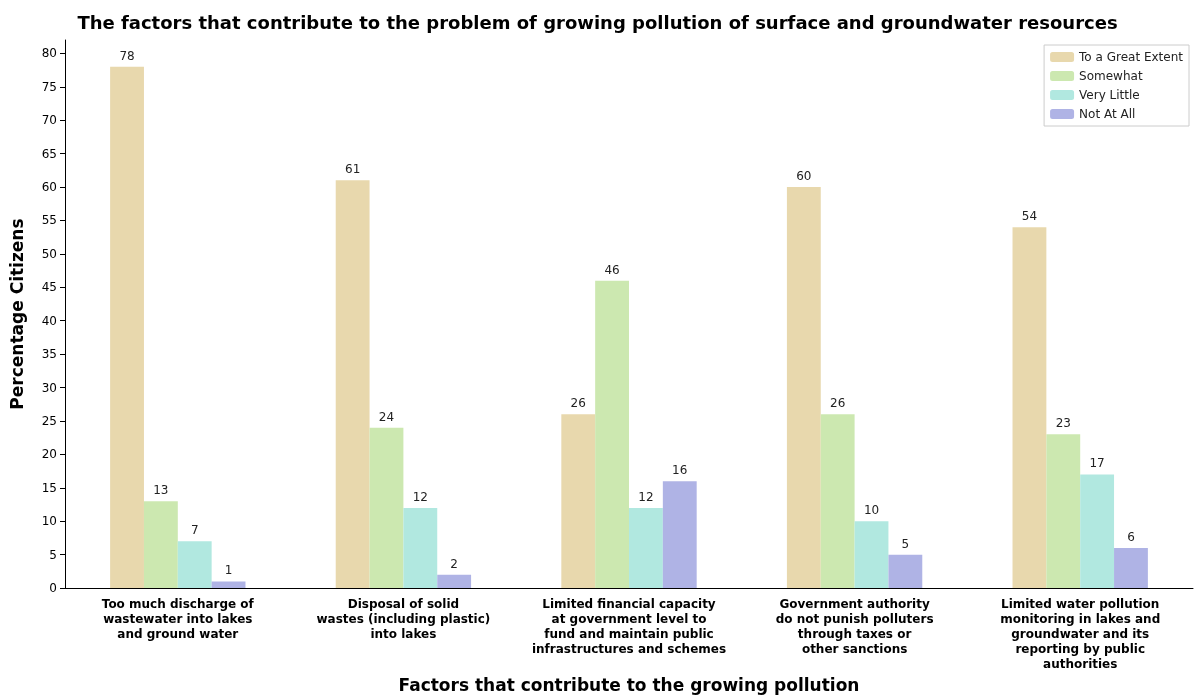 The height and width of the screenshot is (698, 1195). I want to click on data-label: 46, so click(612, 269).